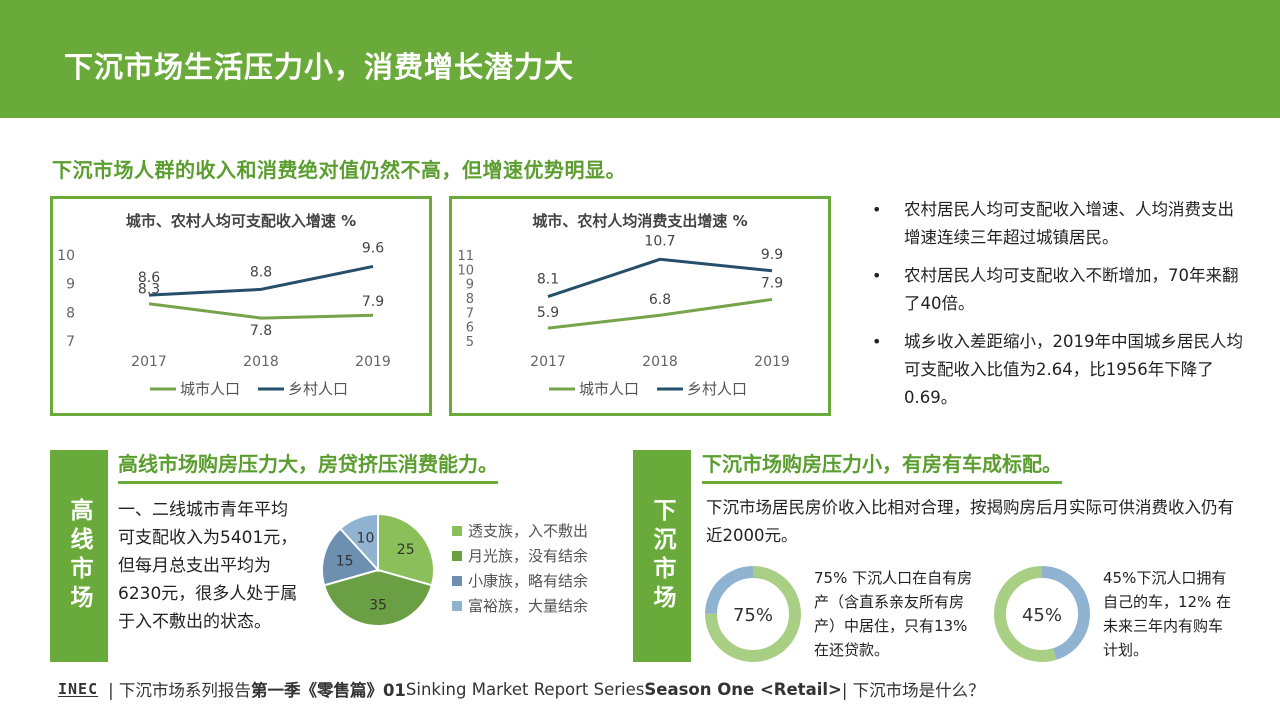  What do you see at coordinates (659, 241) in the screenshot?
I see `data-label: 10.7` at bounding box center [659, 241].